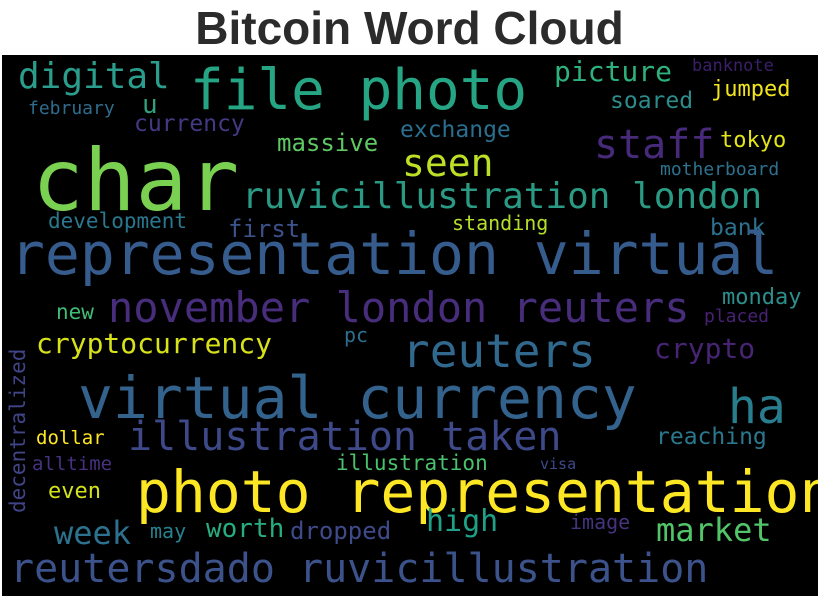 This screenshot has height=598, width=819. I want to click on word-standing: standing, so click(500, 223).